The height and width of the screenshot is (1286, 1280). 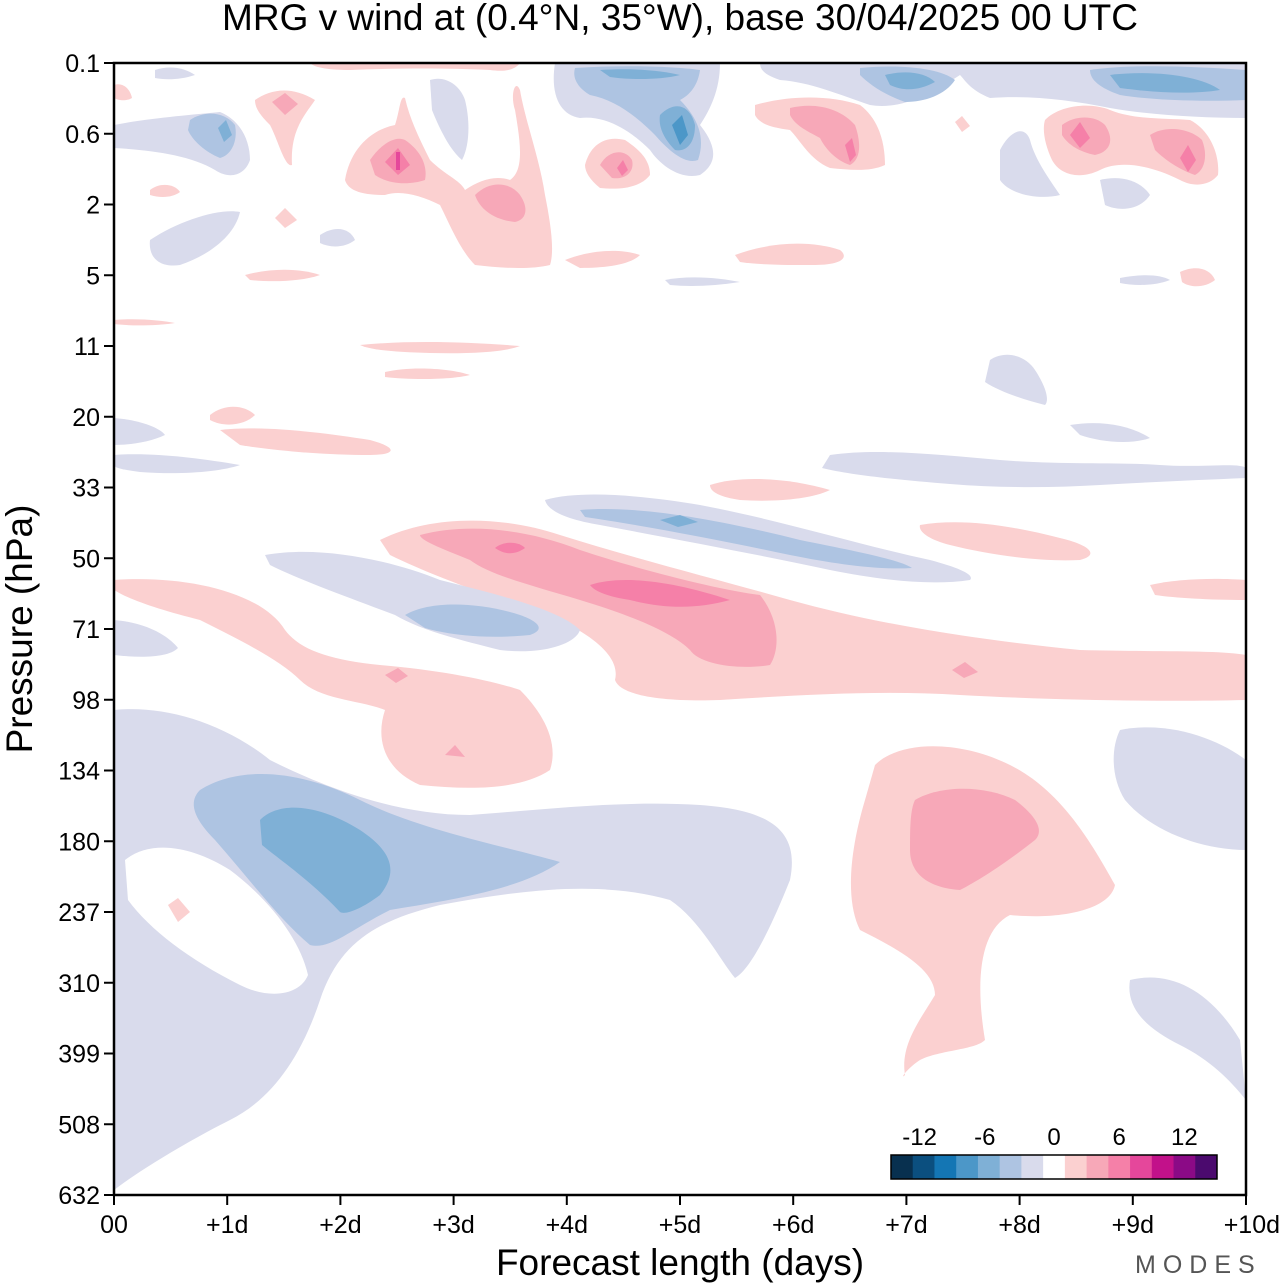 I want to click on x-tick-label: +4d, so click(x=567, y=1225).